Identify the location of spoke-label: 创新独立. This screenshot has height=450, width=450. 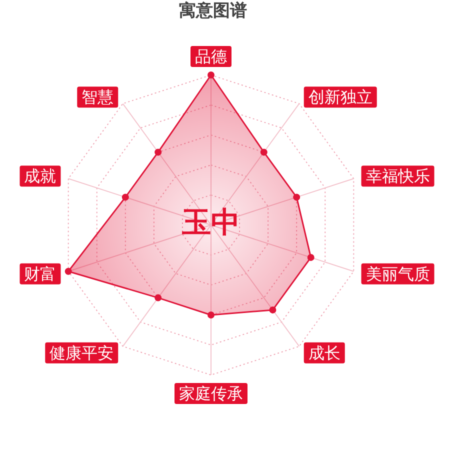
(340, 97).